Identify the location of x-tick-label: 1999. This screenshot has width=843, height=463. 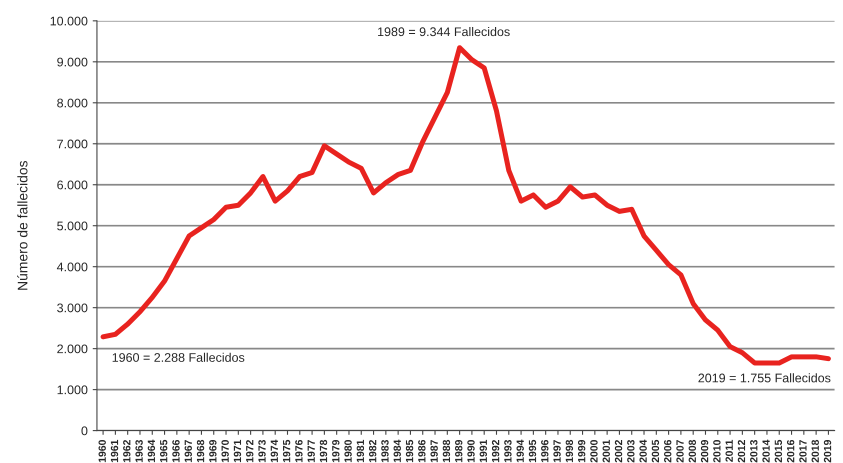
(582, 451).